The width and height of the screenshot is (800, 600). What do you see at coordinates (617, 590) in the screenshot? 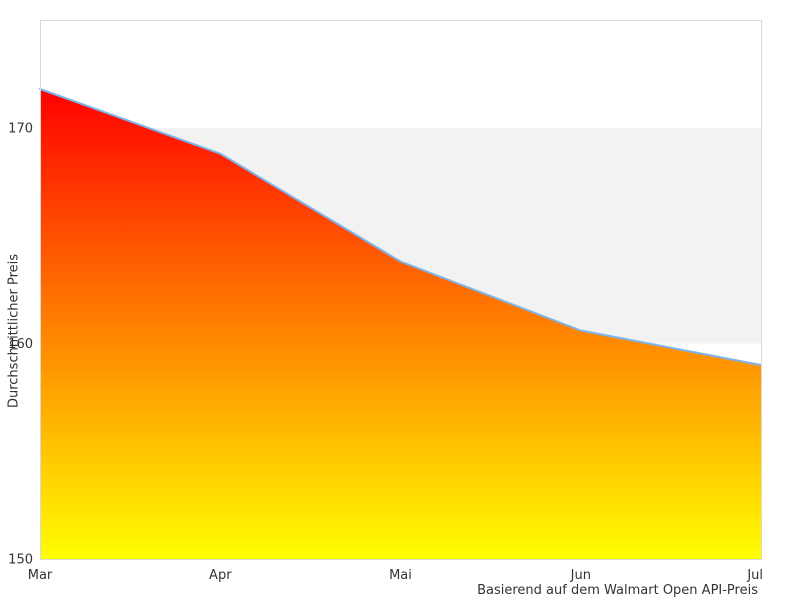
I see `chart-caption: Basierend auf dem Walmart Open API-Preis` at bounding box center [617, 590].